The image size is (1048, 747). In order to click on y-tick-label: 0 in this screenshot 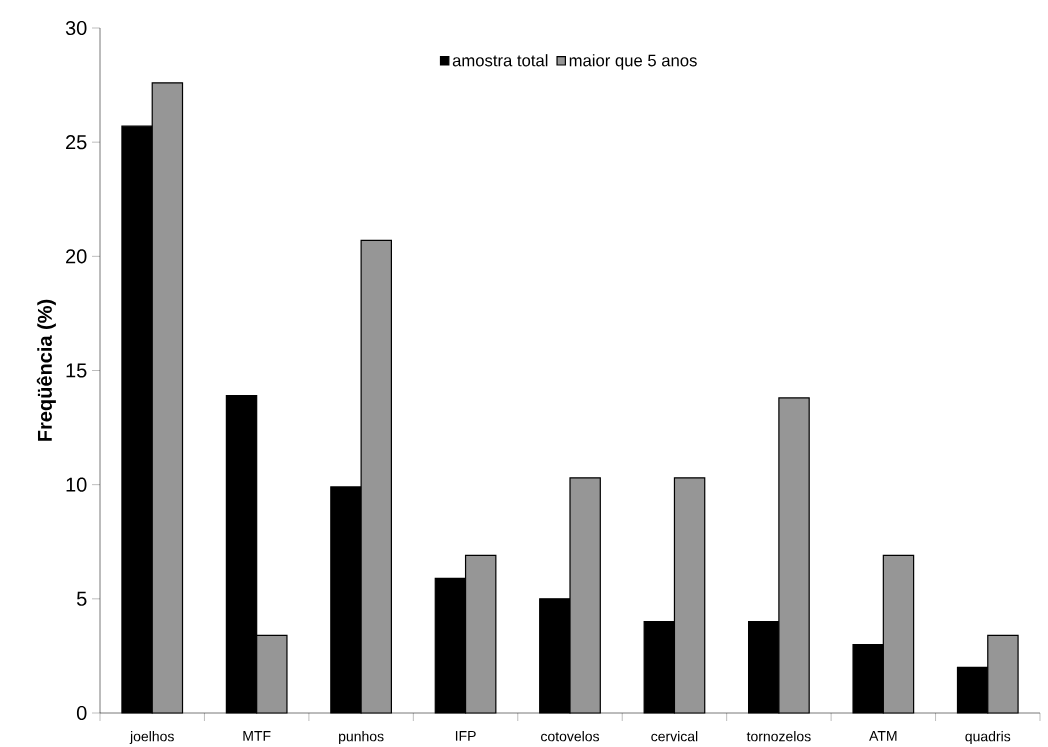, I will do `click(81, 713)`.